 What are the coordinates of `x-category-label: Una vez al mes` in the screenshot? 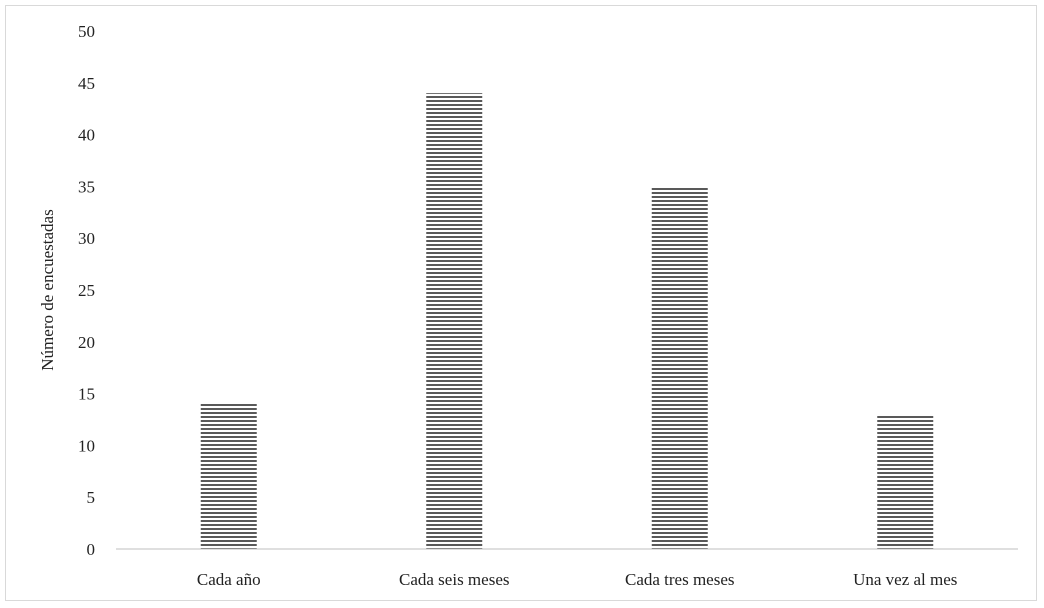 It's located at (905, 579).